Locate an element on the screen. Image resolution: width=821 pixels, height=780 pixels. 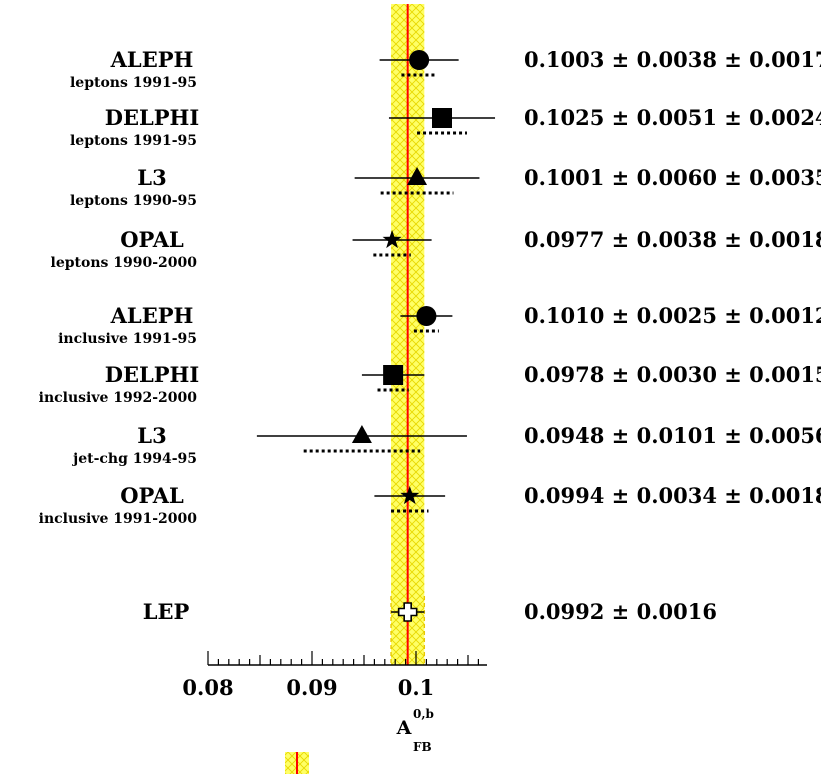
measurement-description: leptons 1990-2000 is located at coordinates (124, 263).